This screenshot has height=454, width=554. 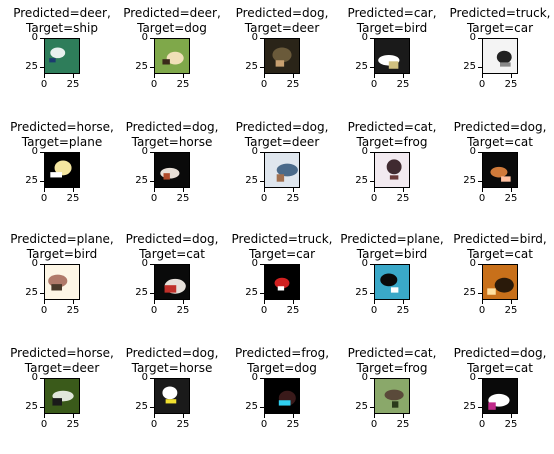 I want to click on panel-title: Predicted=dog, Target=horse, so click(x=172, y=135).